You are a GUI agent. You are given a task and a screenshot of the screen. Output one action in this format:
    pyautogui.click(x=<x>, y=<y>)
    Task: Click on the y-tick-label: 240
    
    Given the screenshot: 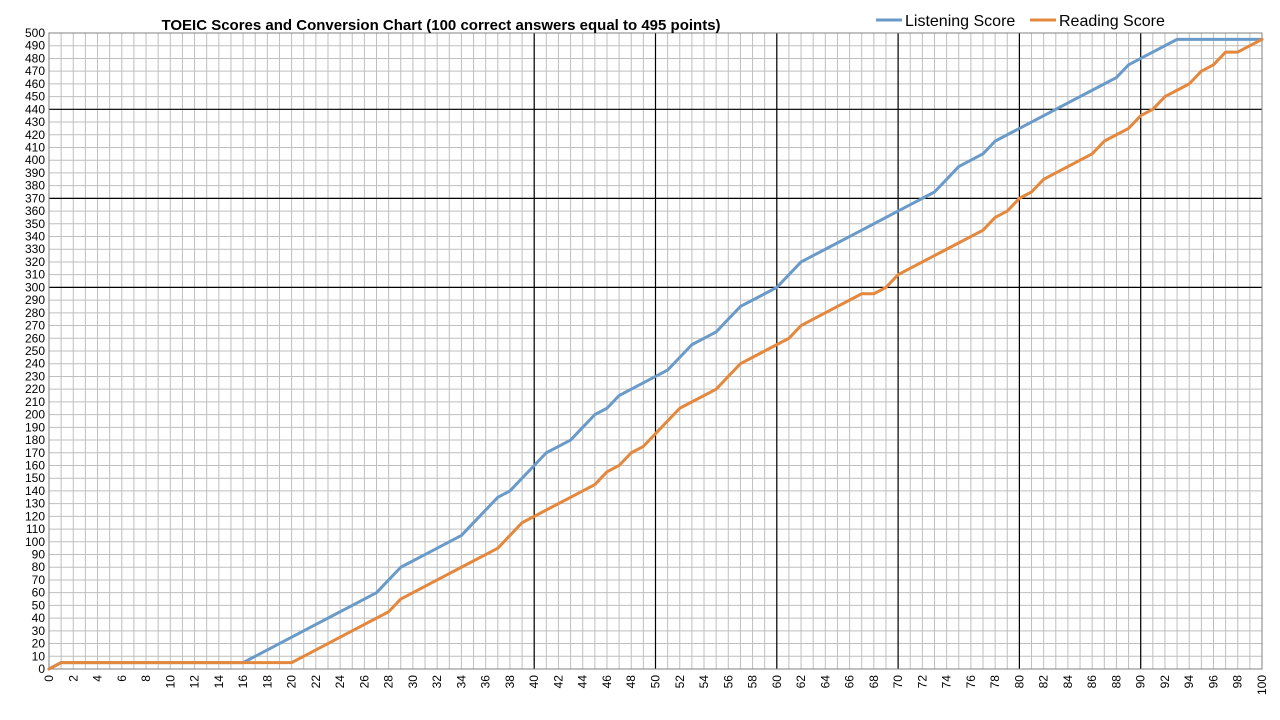 What is the action you would take?
    pyautogui.click(x=35, y=364)
    